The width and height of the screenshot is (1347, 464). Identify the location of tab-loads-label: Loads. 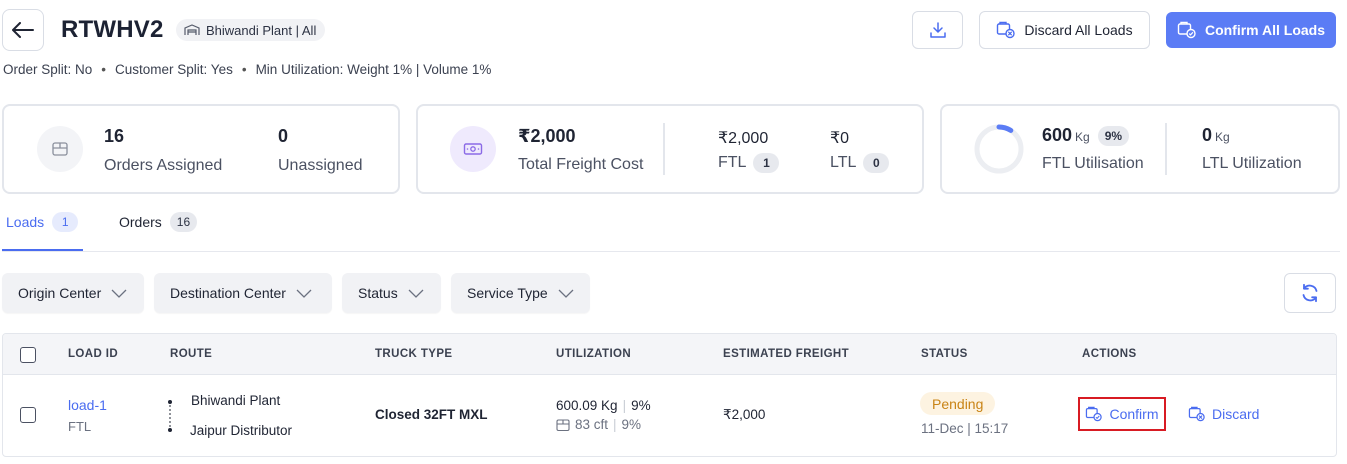
(25, 222).